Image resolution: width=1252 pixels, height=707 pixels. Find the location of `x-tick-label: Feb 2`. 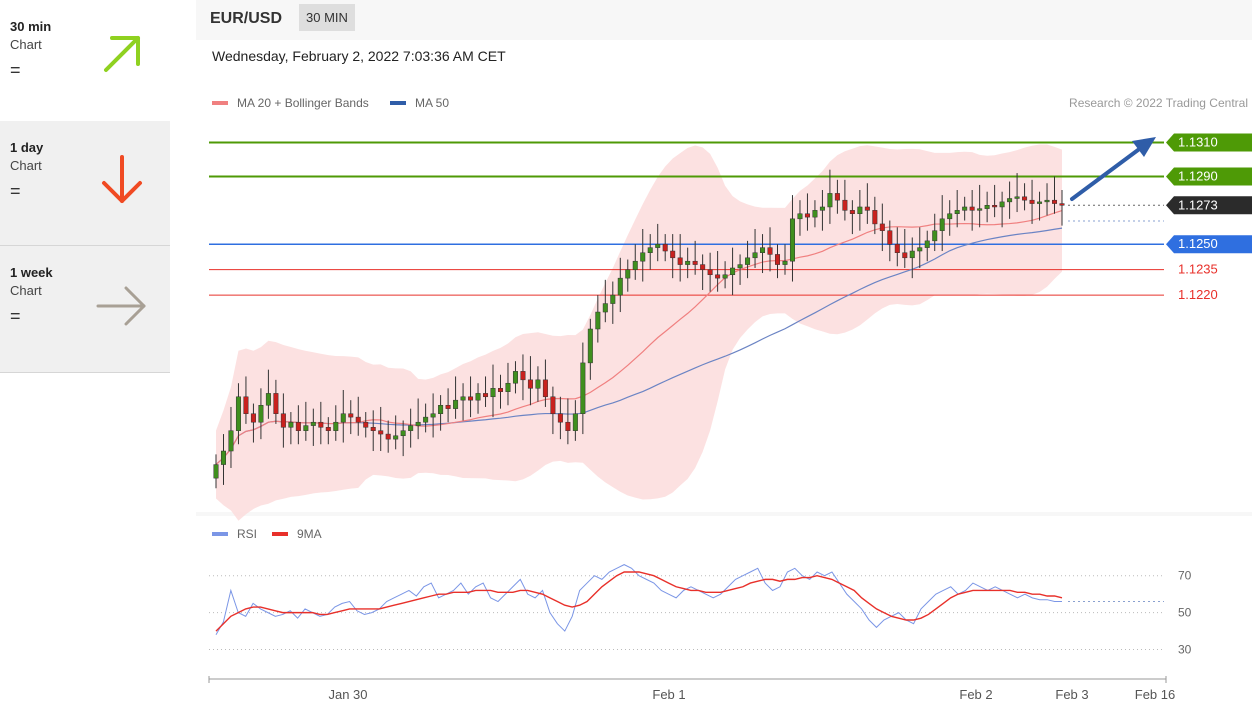

x-tick-label: Feb 2 is located at coordinates (975, 694).